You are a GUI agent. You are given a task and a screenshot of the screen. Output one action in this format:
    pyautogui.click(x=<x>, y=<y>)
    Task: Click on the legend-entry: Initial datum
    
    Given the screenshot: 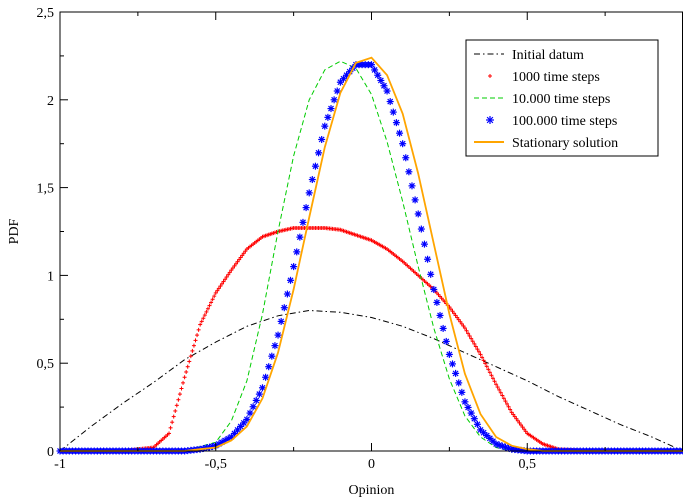 What is the action you would take?
    pyautogui.click(x=529, y=55)
    